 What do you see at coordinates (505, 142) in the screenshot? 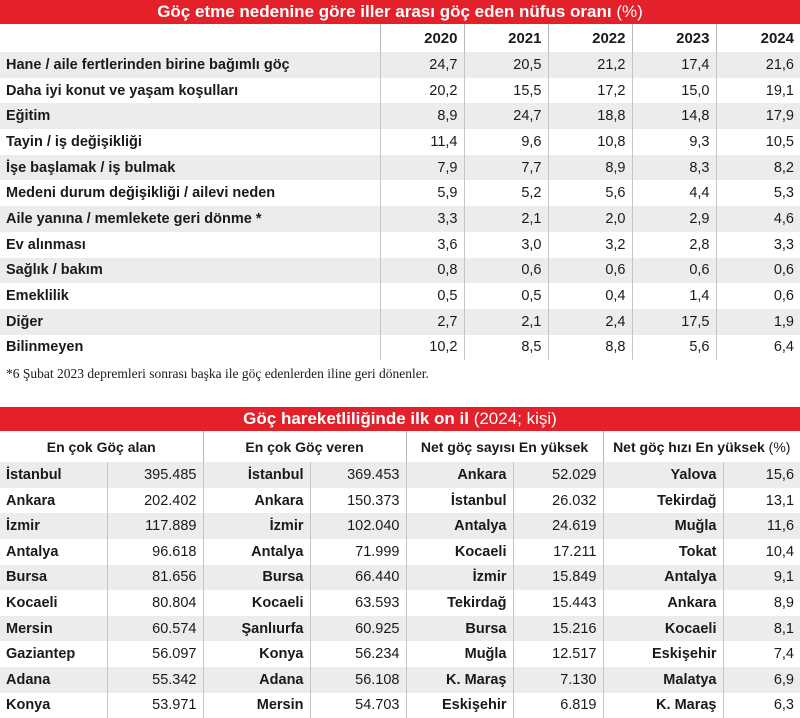
I see `reason-value-cell: 9,6` at bounding box center [505, 142].